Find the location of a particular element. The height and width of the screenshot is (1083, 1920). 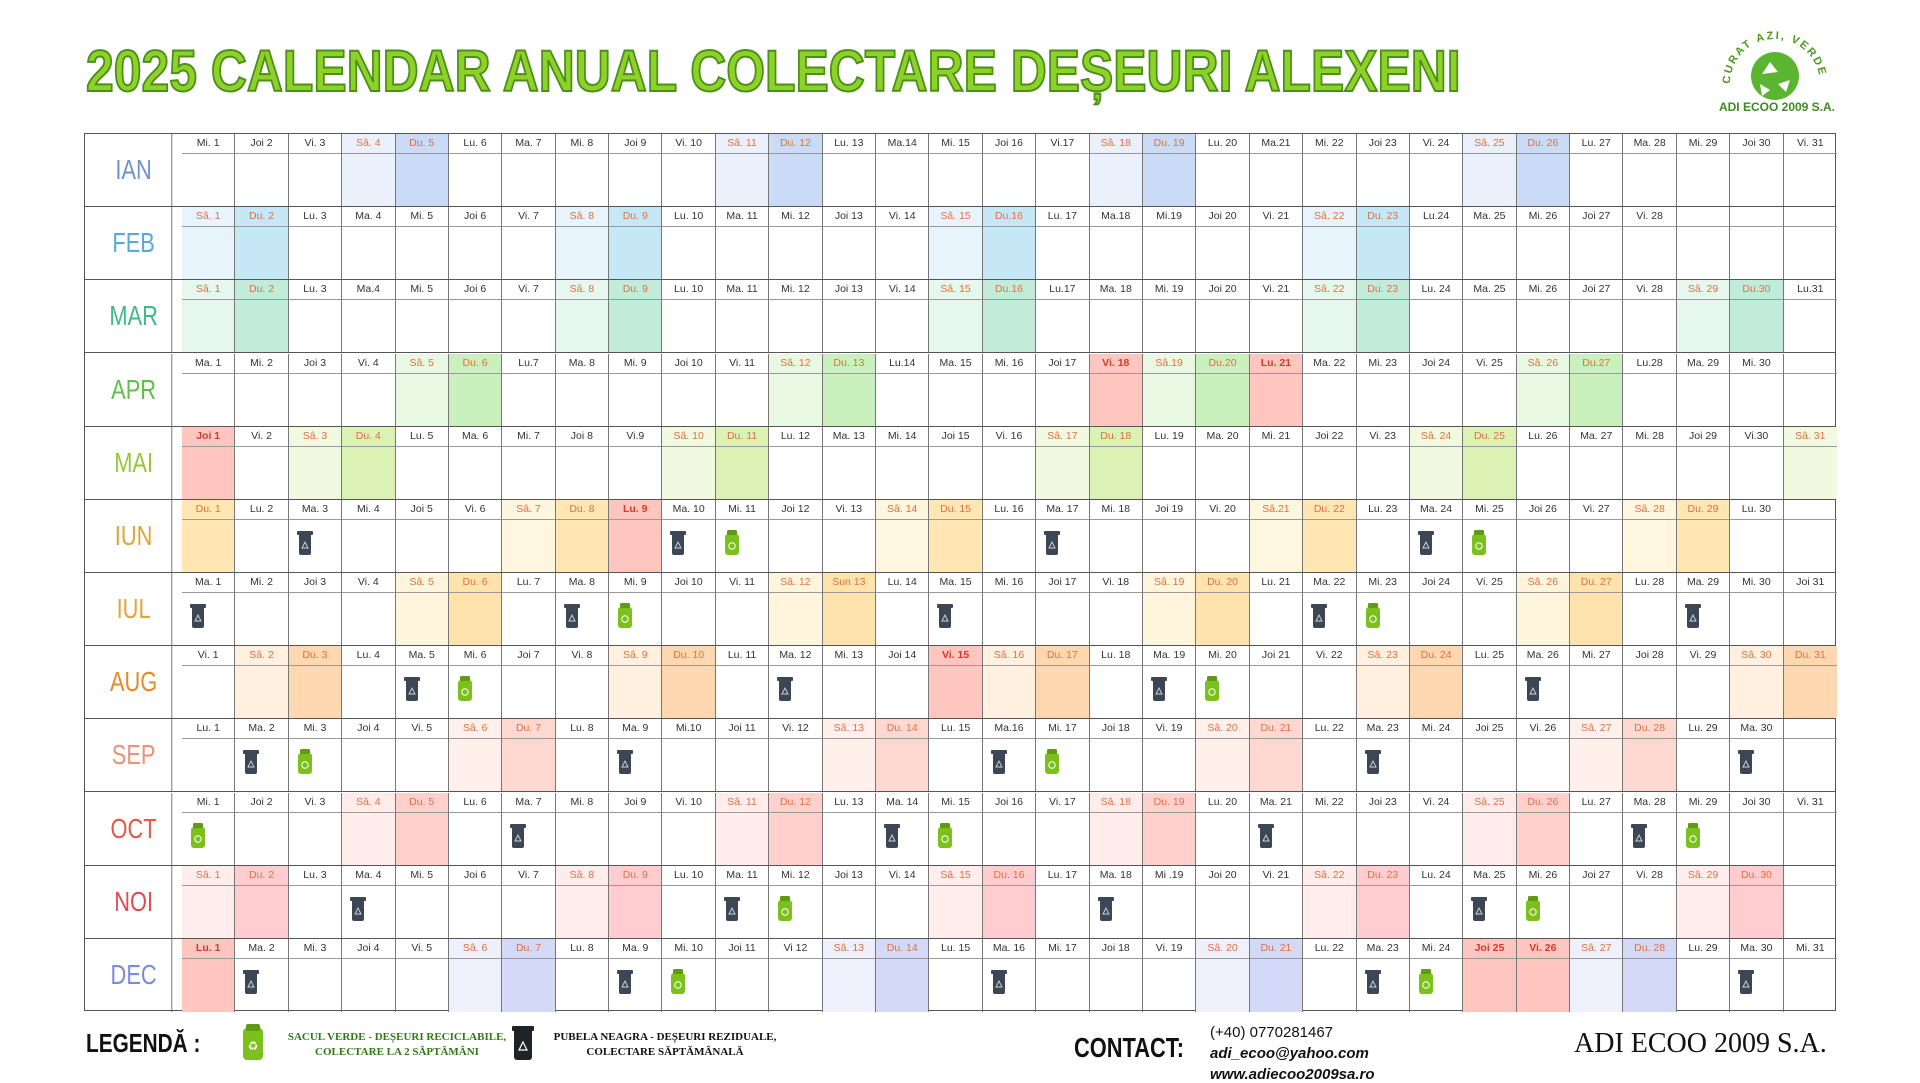

day-label: Sâ. 1 is located at coordinates (208, 217).